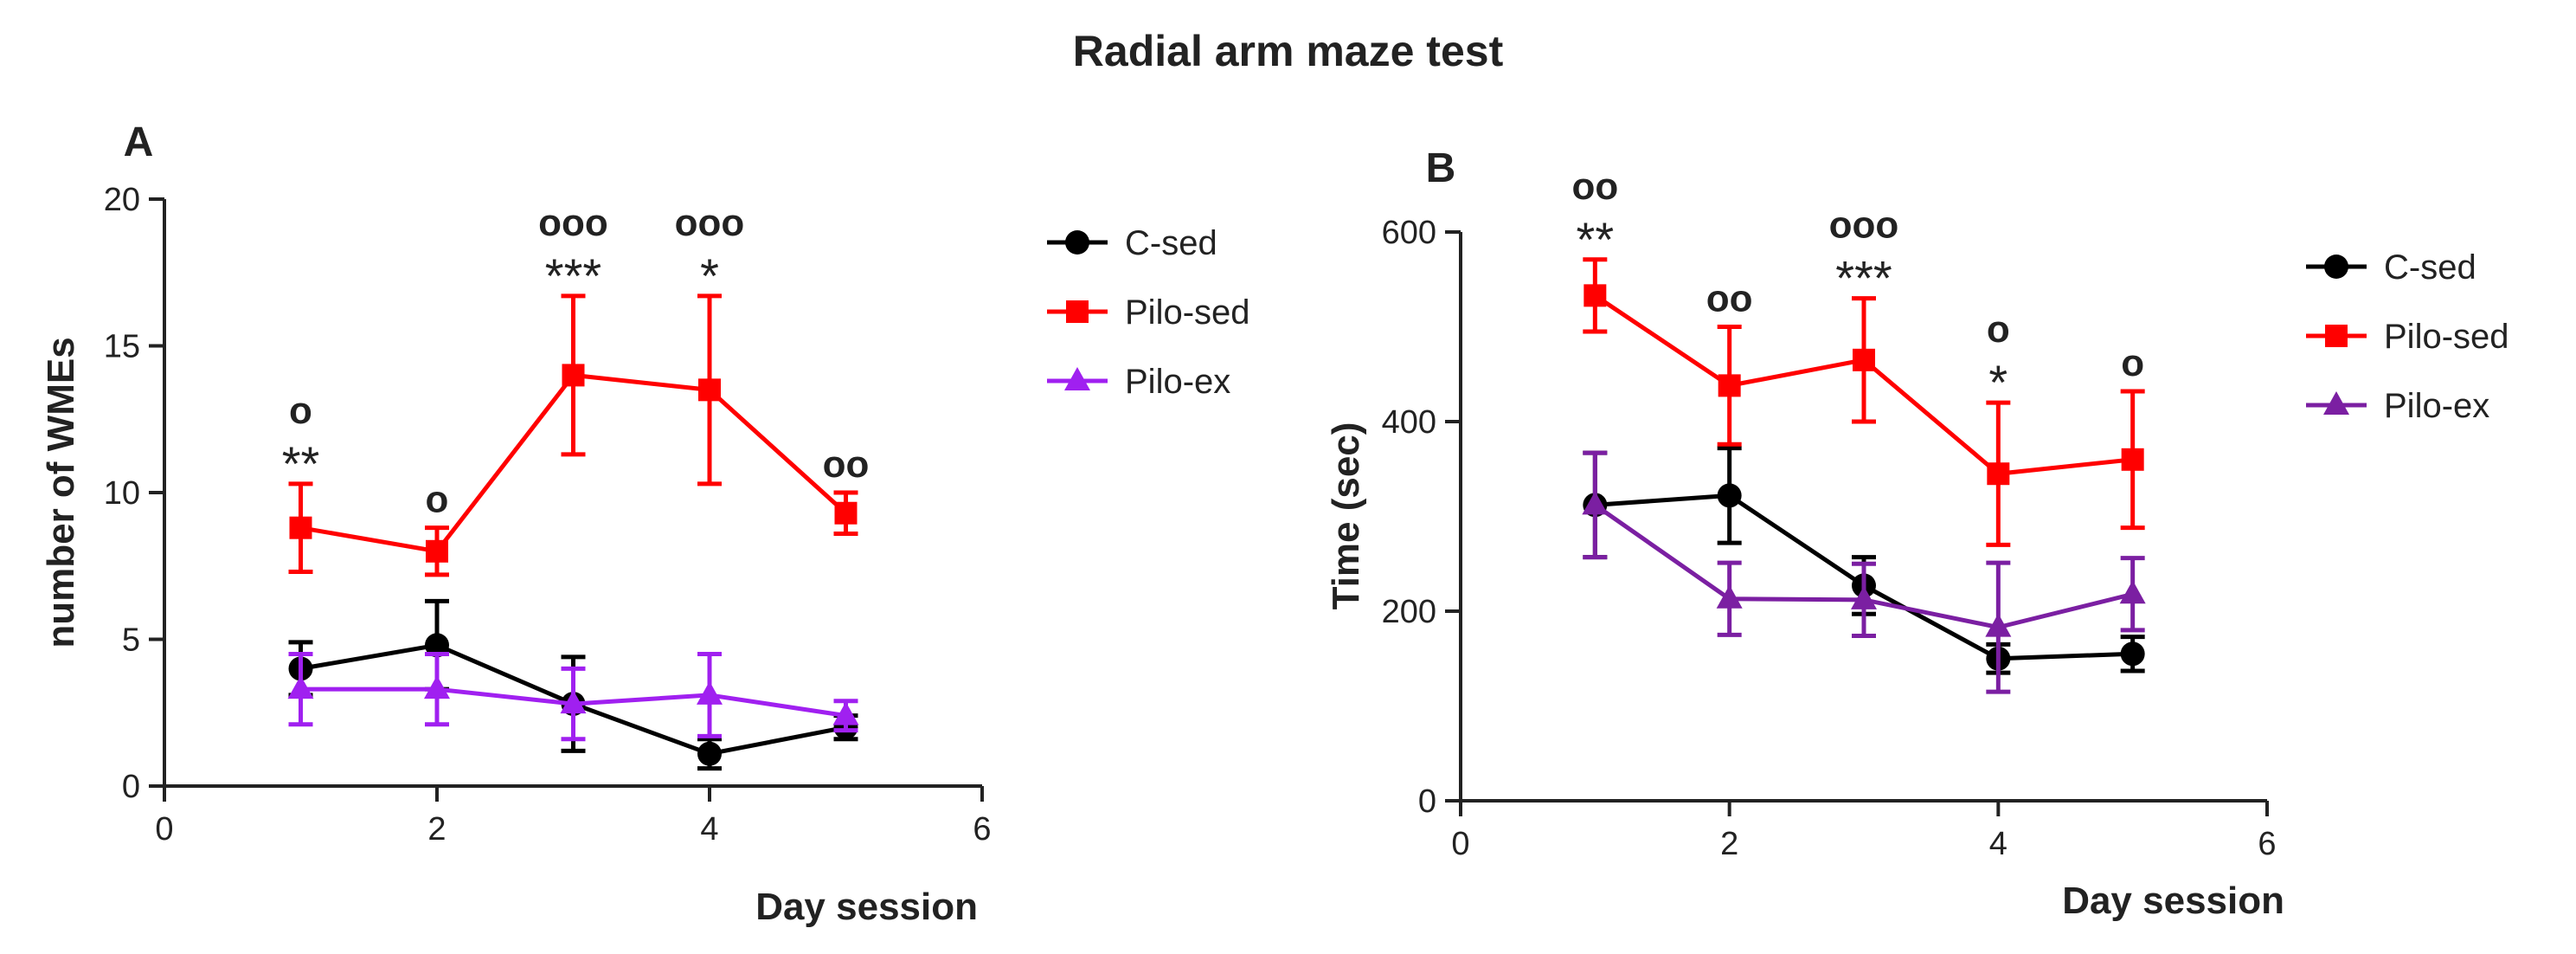  Describe the element at coordinates (1409, 612) in the screenshot. I see `y-tick-label: 200` at that location.